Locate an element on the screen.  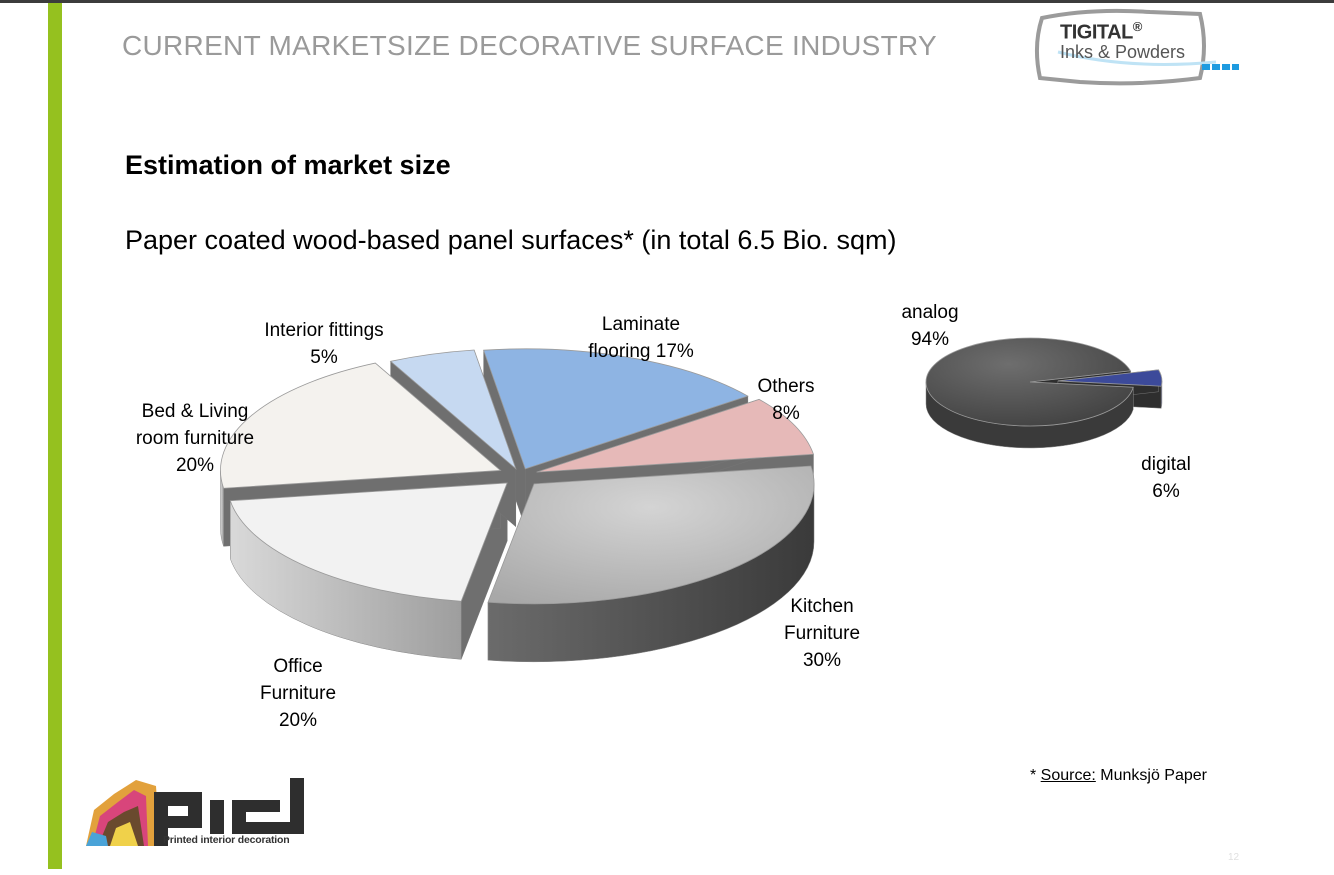
digital-pie-group is located at coordinates (1044, 393).